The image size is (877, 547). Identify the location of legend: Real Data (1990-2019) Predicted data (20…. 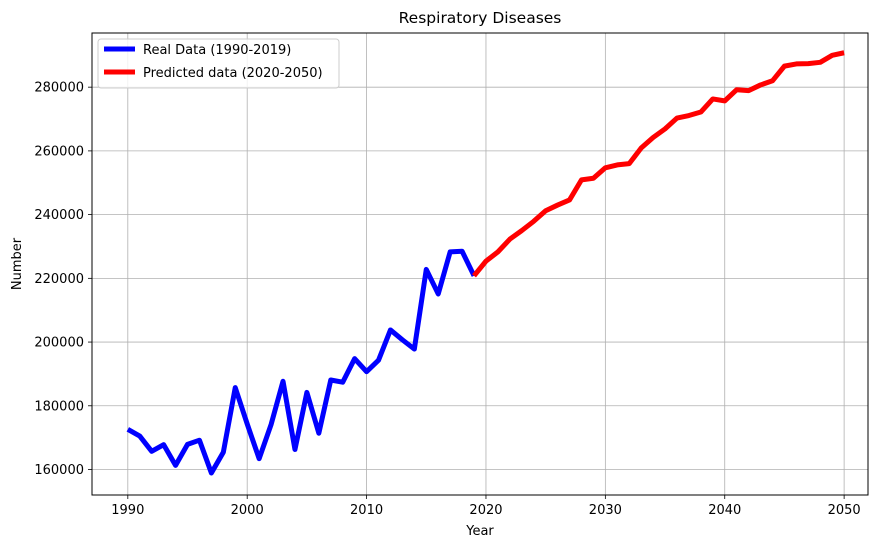
(218, 63).